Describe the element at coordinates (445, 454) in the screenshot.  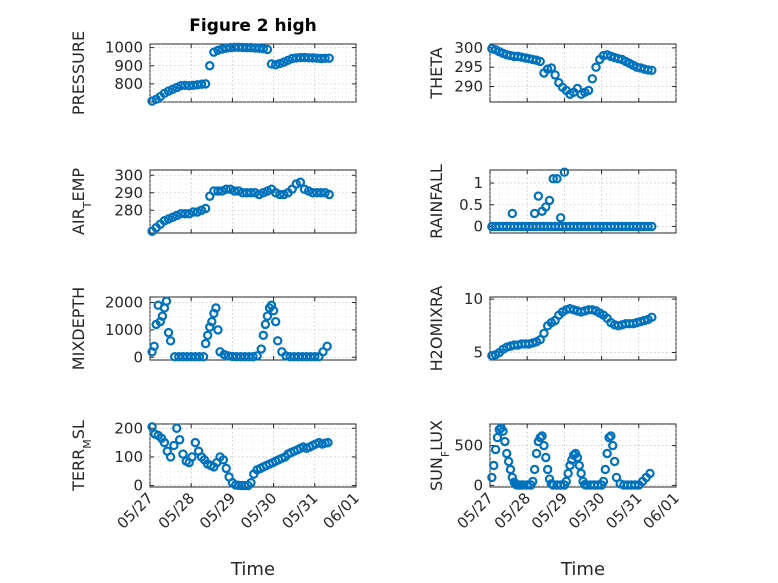
I see `subscript: F` at that location.